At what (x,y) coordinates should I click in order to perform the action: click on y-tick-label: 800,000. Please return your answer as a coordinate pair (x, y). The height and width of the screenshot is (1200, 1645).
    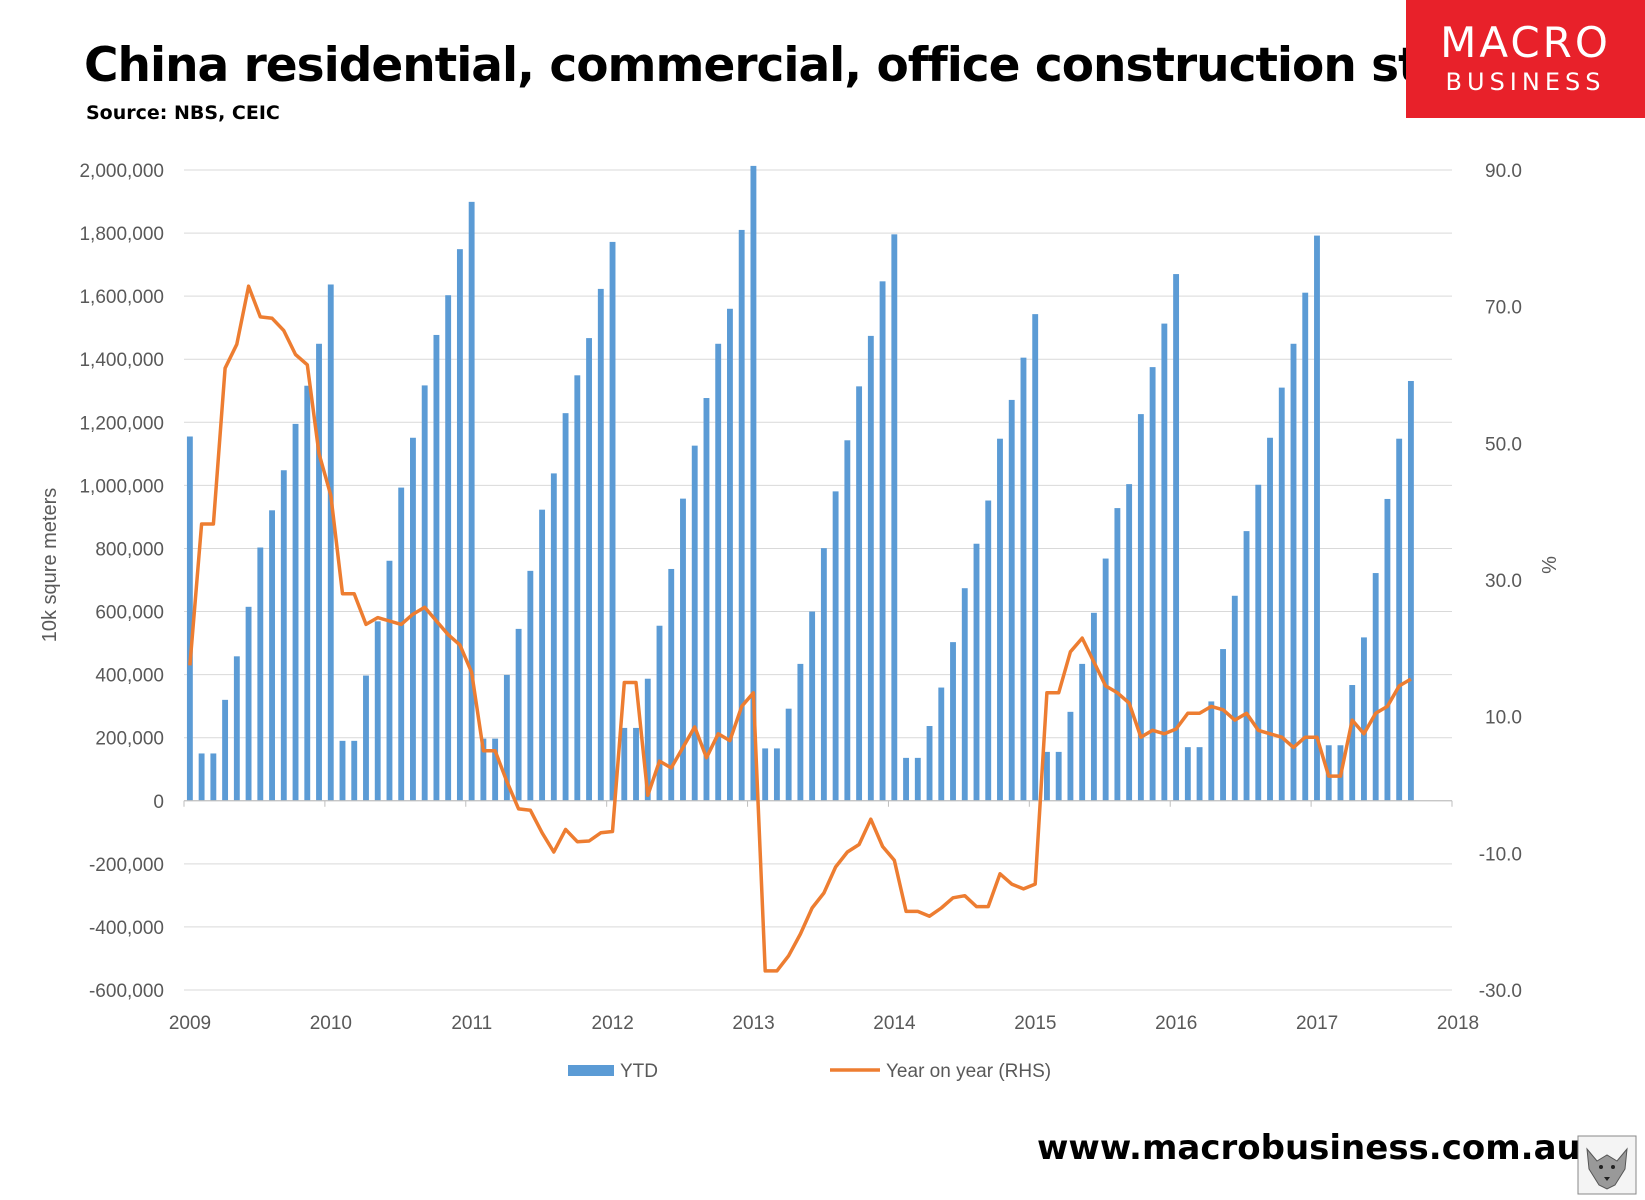
    Looking at the image, I should click on (129, 549).